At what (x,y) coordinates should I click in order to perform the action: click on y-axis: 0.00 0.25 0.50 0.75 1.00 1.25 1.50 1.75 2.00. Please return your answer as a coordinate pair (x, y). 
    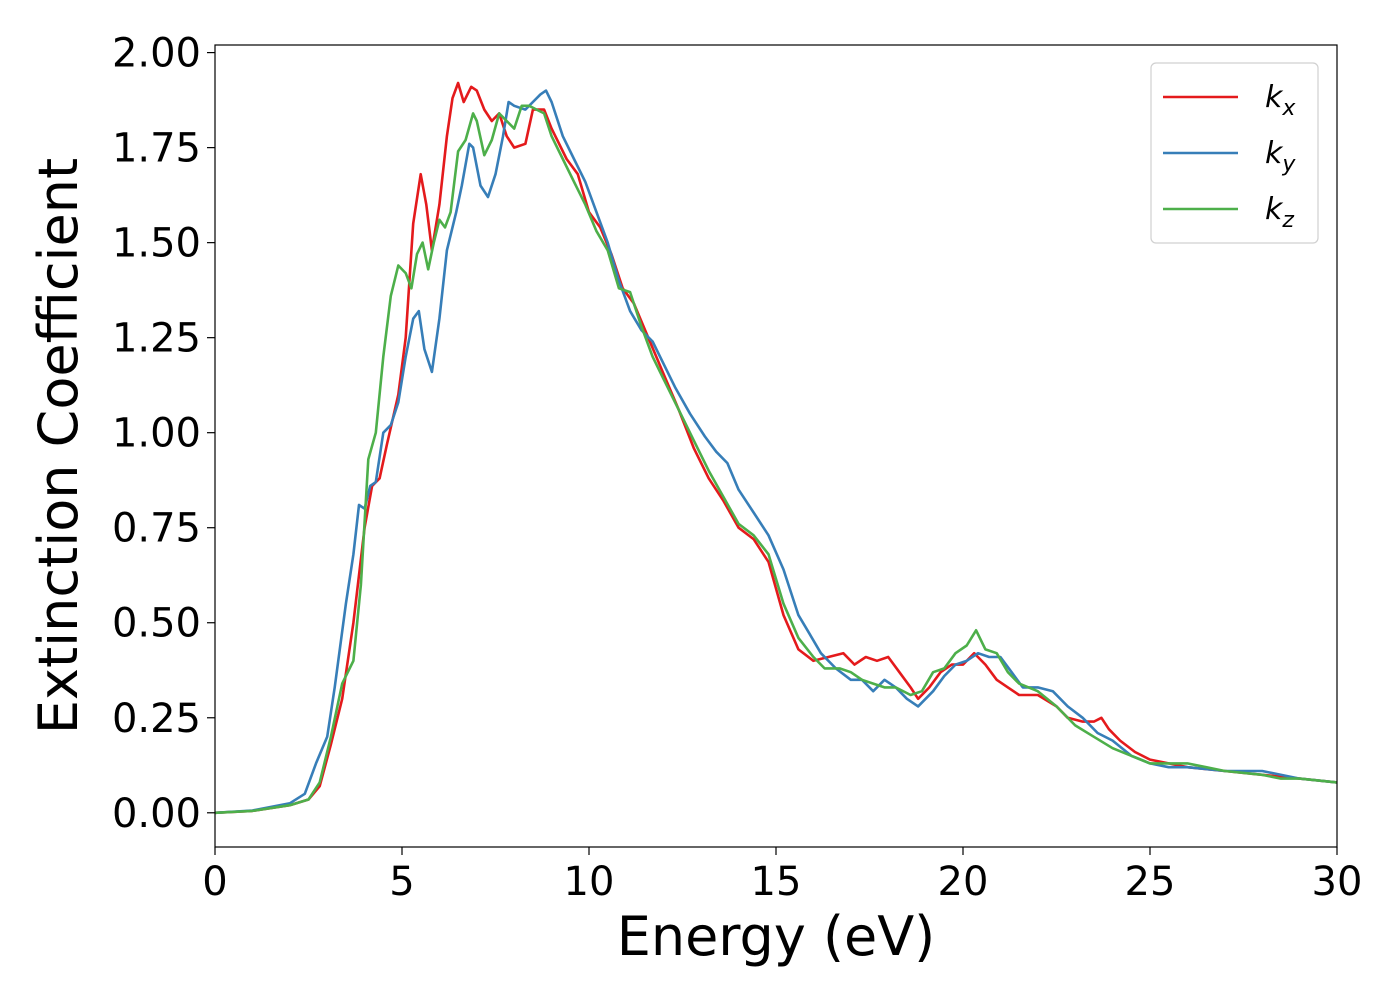
    Looking at the image, I should click on (163, 434).